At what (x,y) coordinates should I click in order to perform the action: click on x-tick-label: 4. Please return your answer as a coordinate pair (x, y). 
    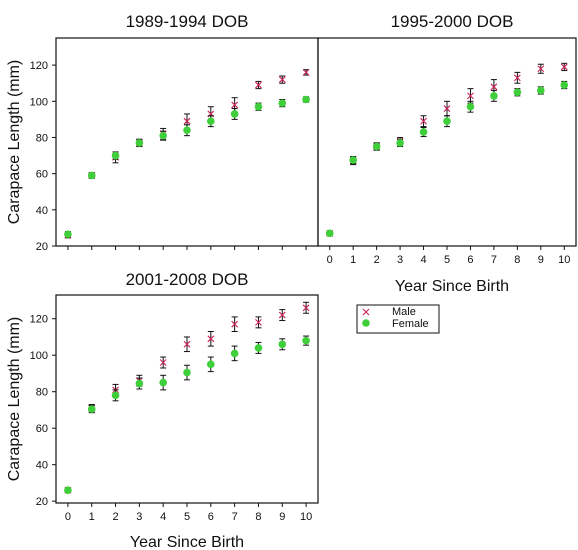
    Looking at the image, I should click on (163, 517).